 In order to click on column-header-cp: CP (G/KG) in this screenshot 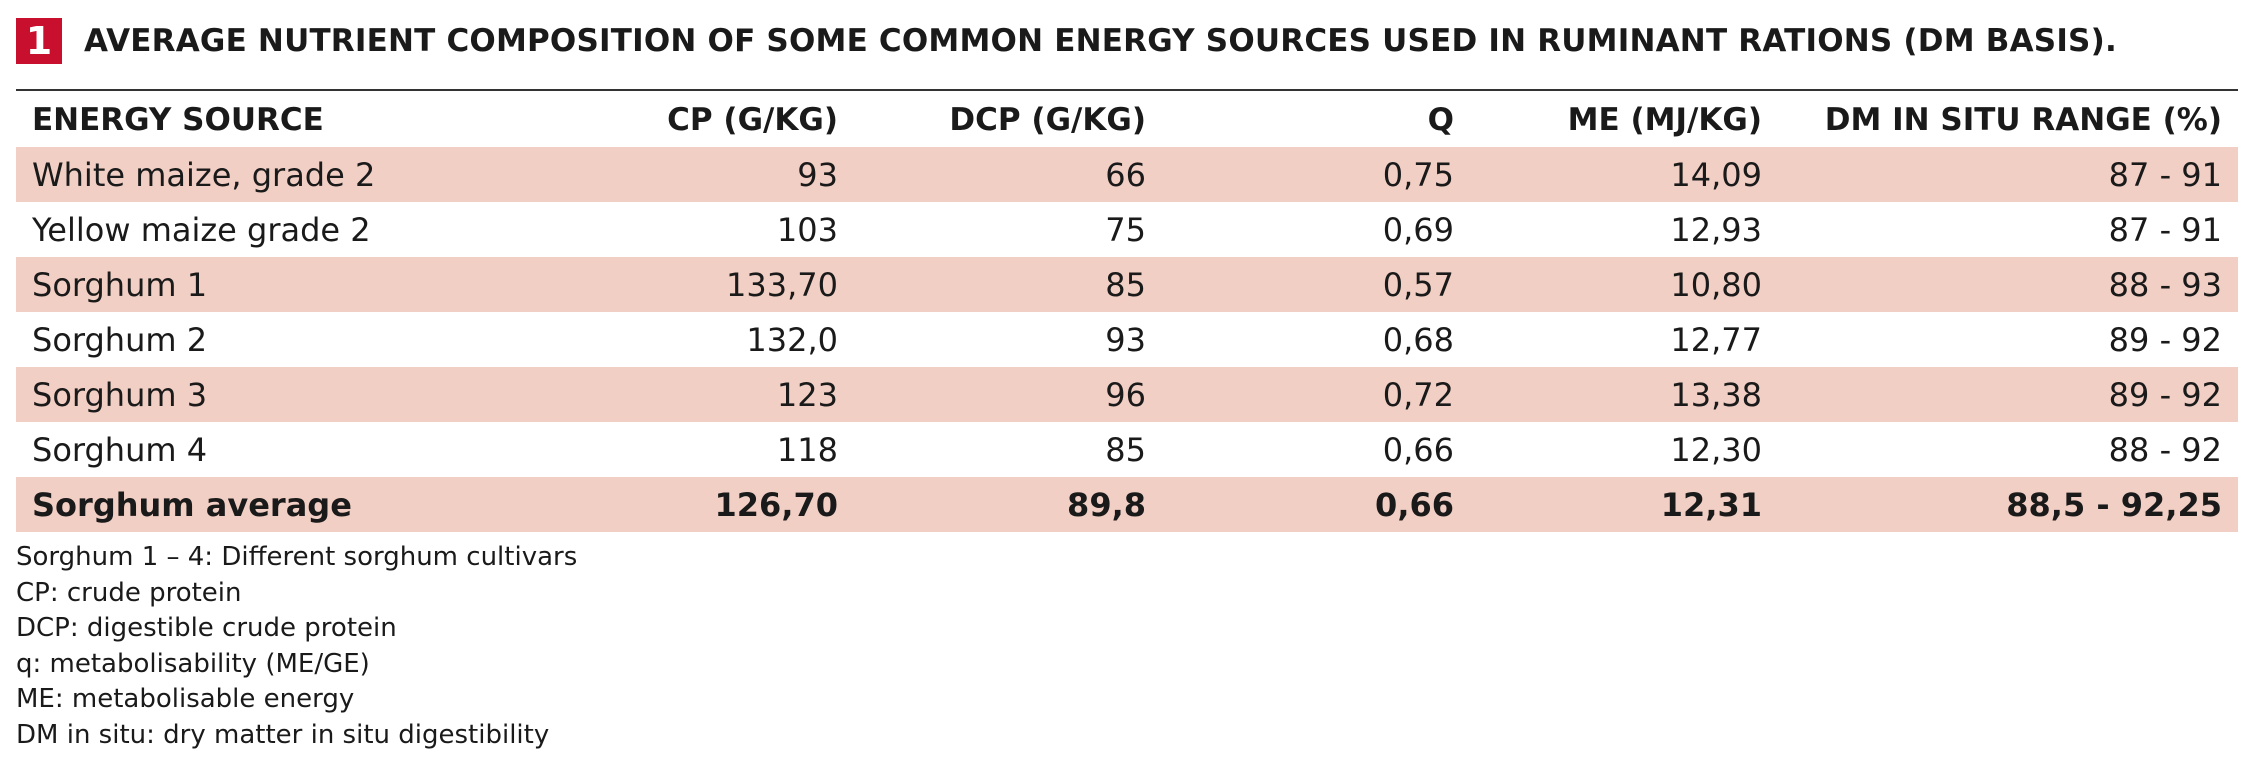, I will do `click(752, 119)`.